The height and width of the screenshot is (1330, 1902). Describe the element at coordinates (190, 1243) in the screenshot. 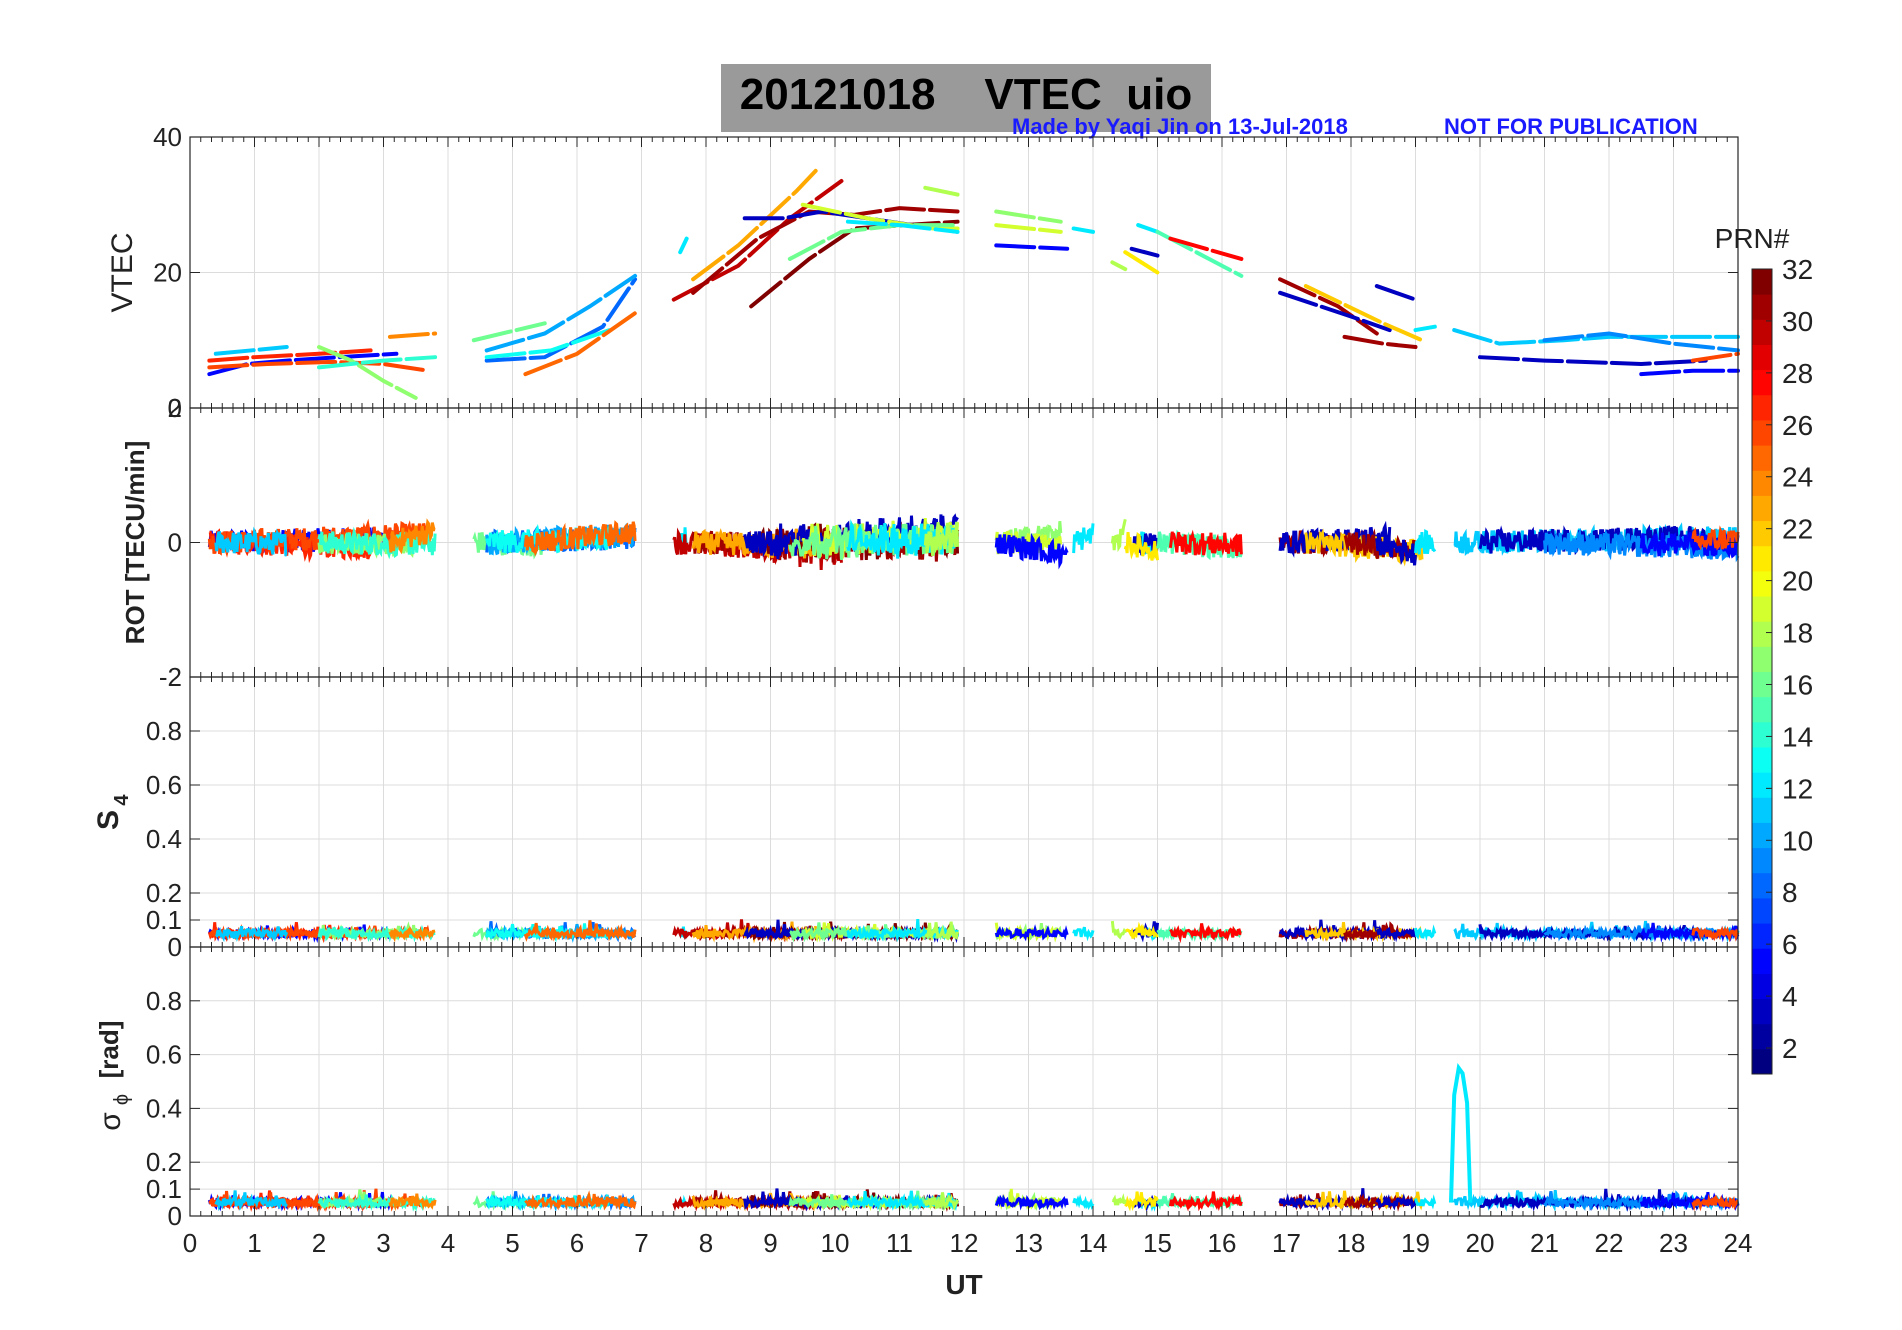

I see `x-tick-label: 0` at that location.